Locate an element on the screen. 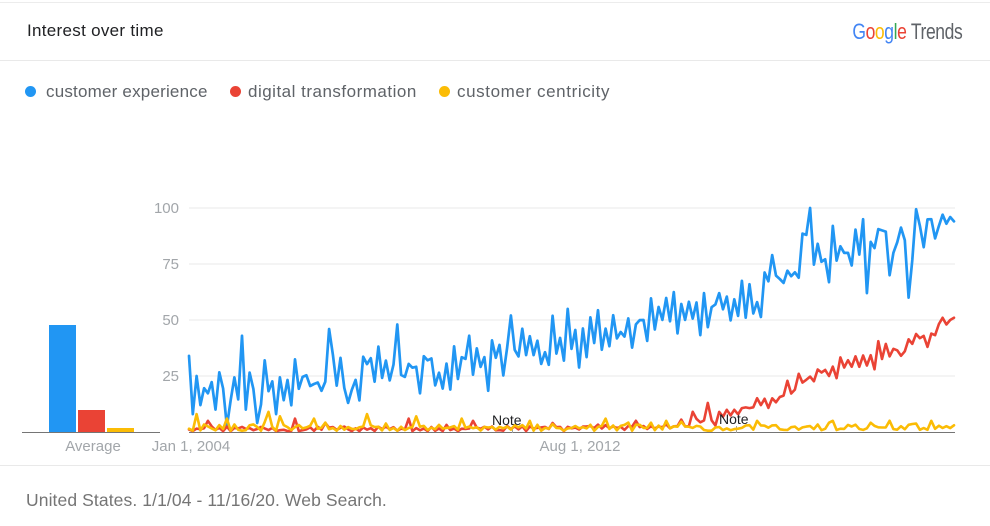  svg-text: 100 is located at coordinates (166, 208).